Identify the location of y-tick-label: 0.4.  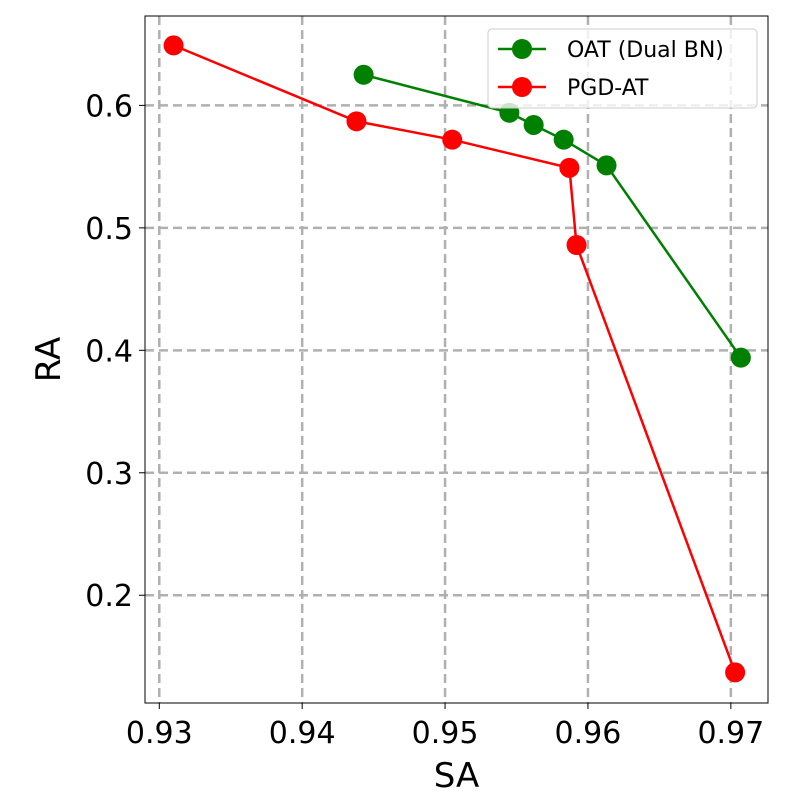
(109, 351).